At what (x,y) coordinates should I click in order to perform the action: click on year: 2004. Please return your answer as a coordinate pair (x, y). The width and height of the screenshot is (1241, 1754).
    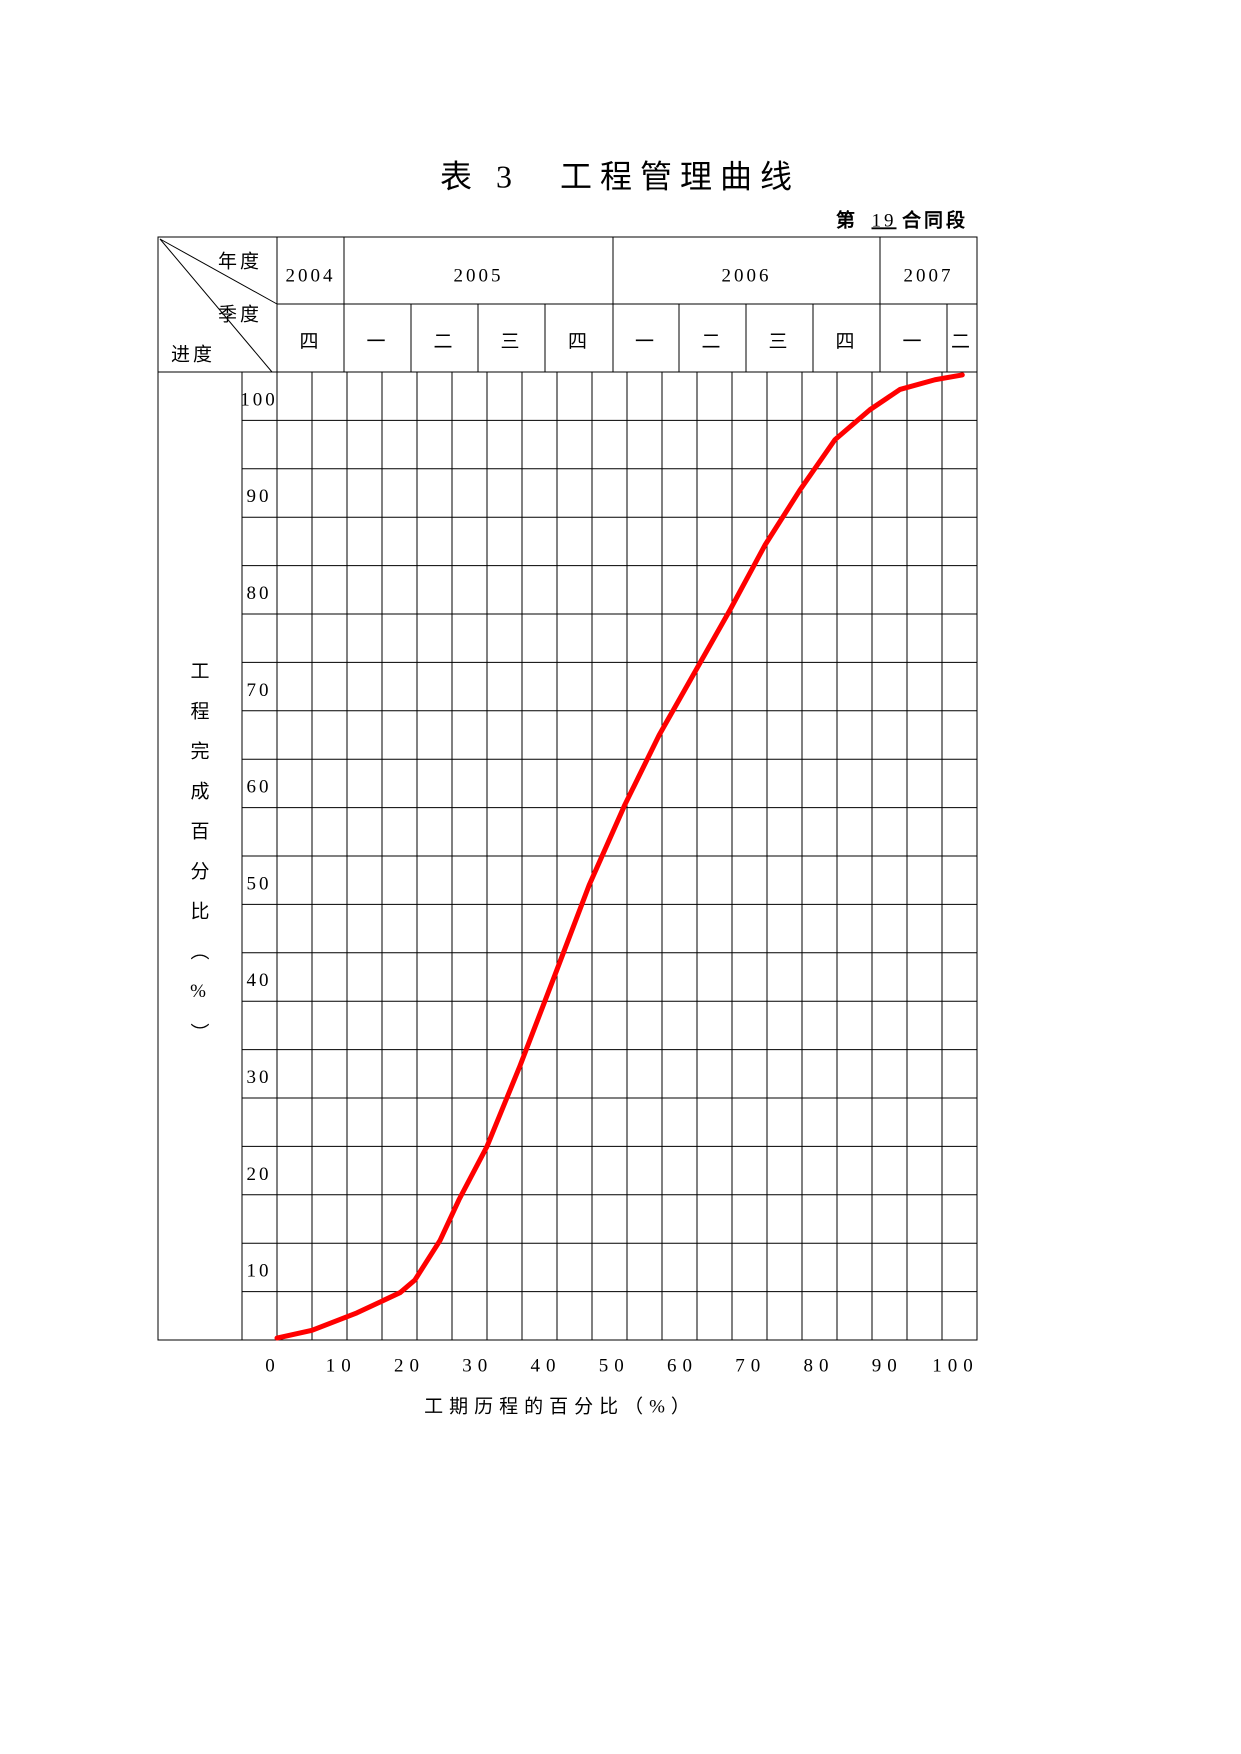
    Looking at the image, I should click on (311, 275).